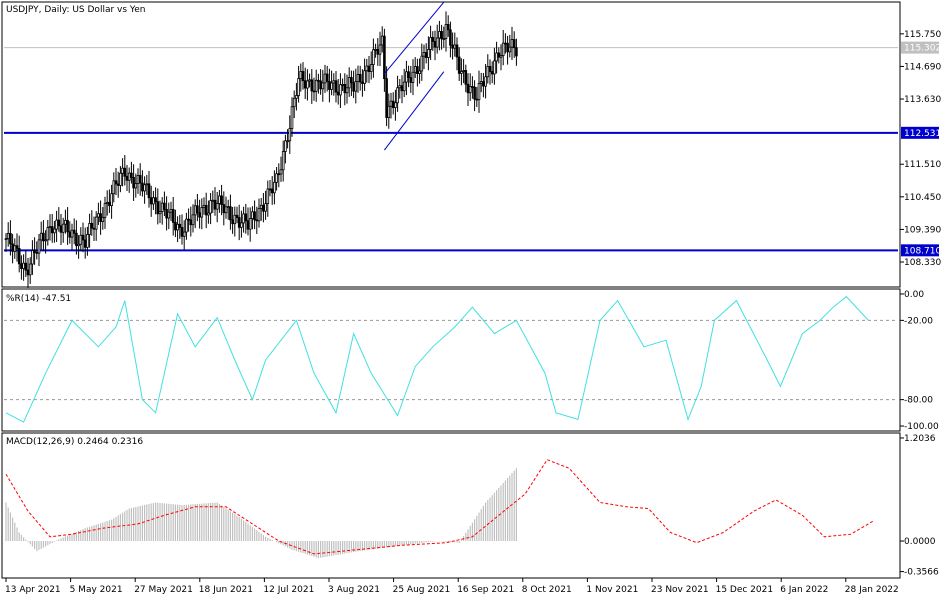 Image resolution: width=950 pixels, height=604 pixels. Describe the element at coordinates (920, 542) in the screenshot. I see `macd-tick-label: 0.0000` at that location.